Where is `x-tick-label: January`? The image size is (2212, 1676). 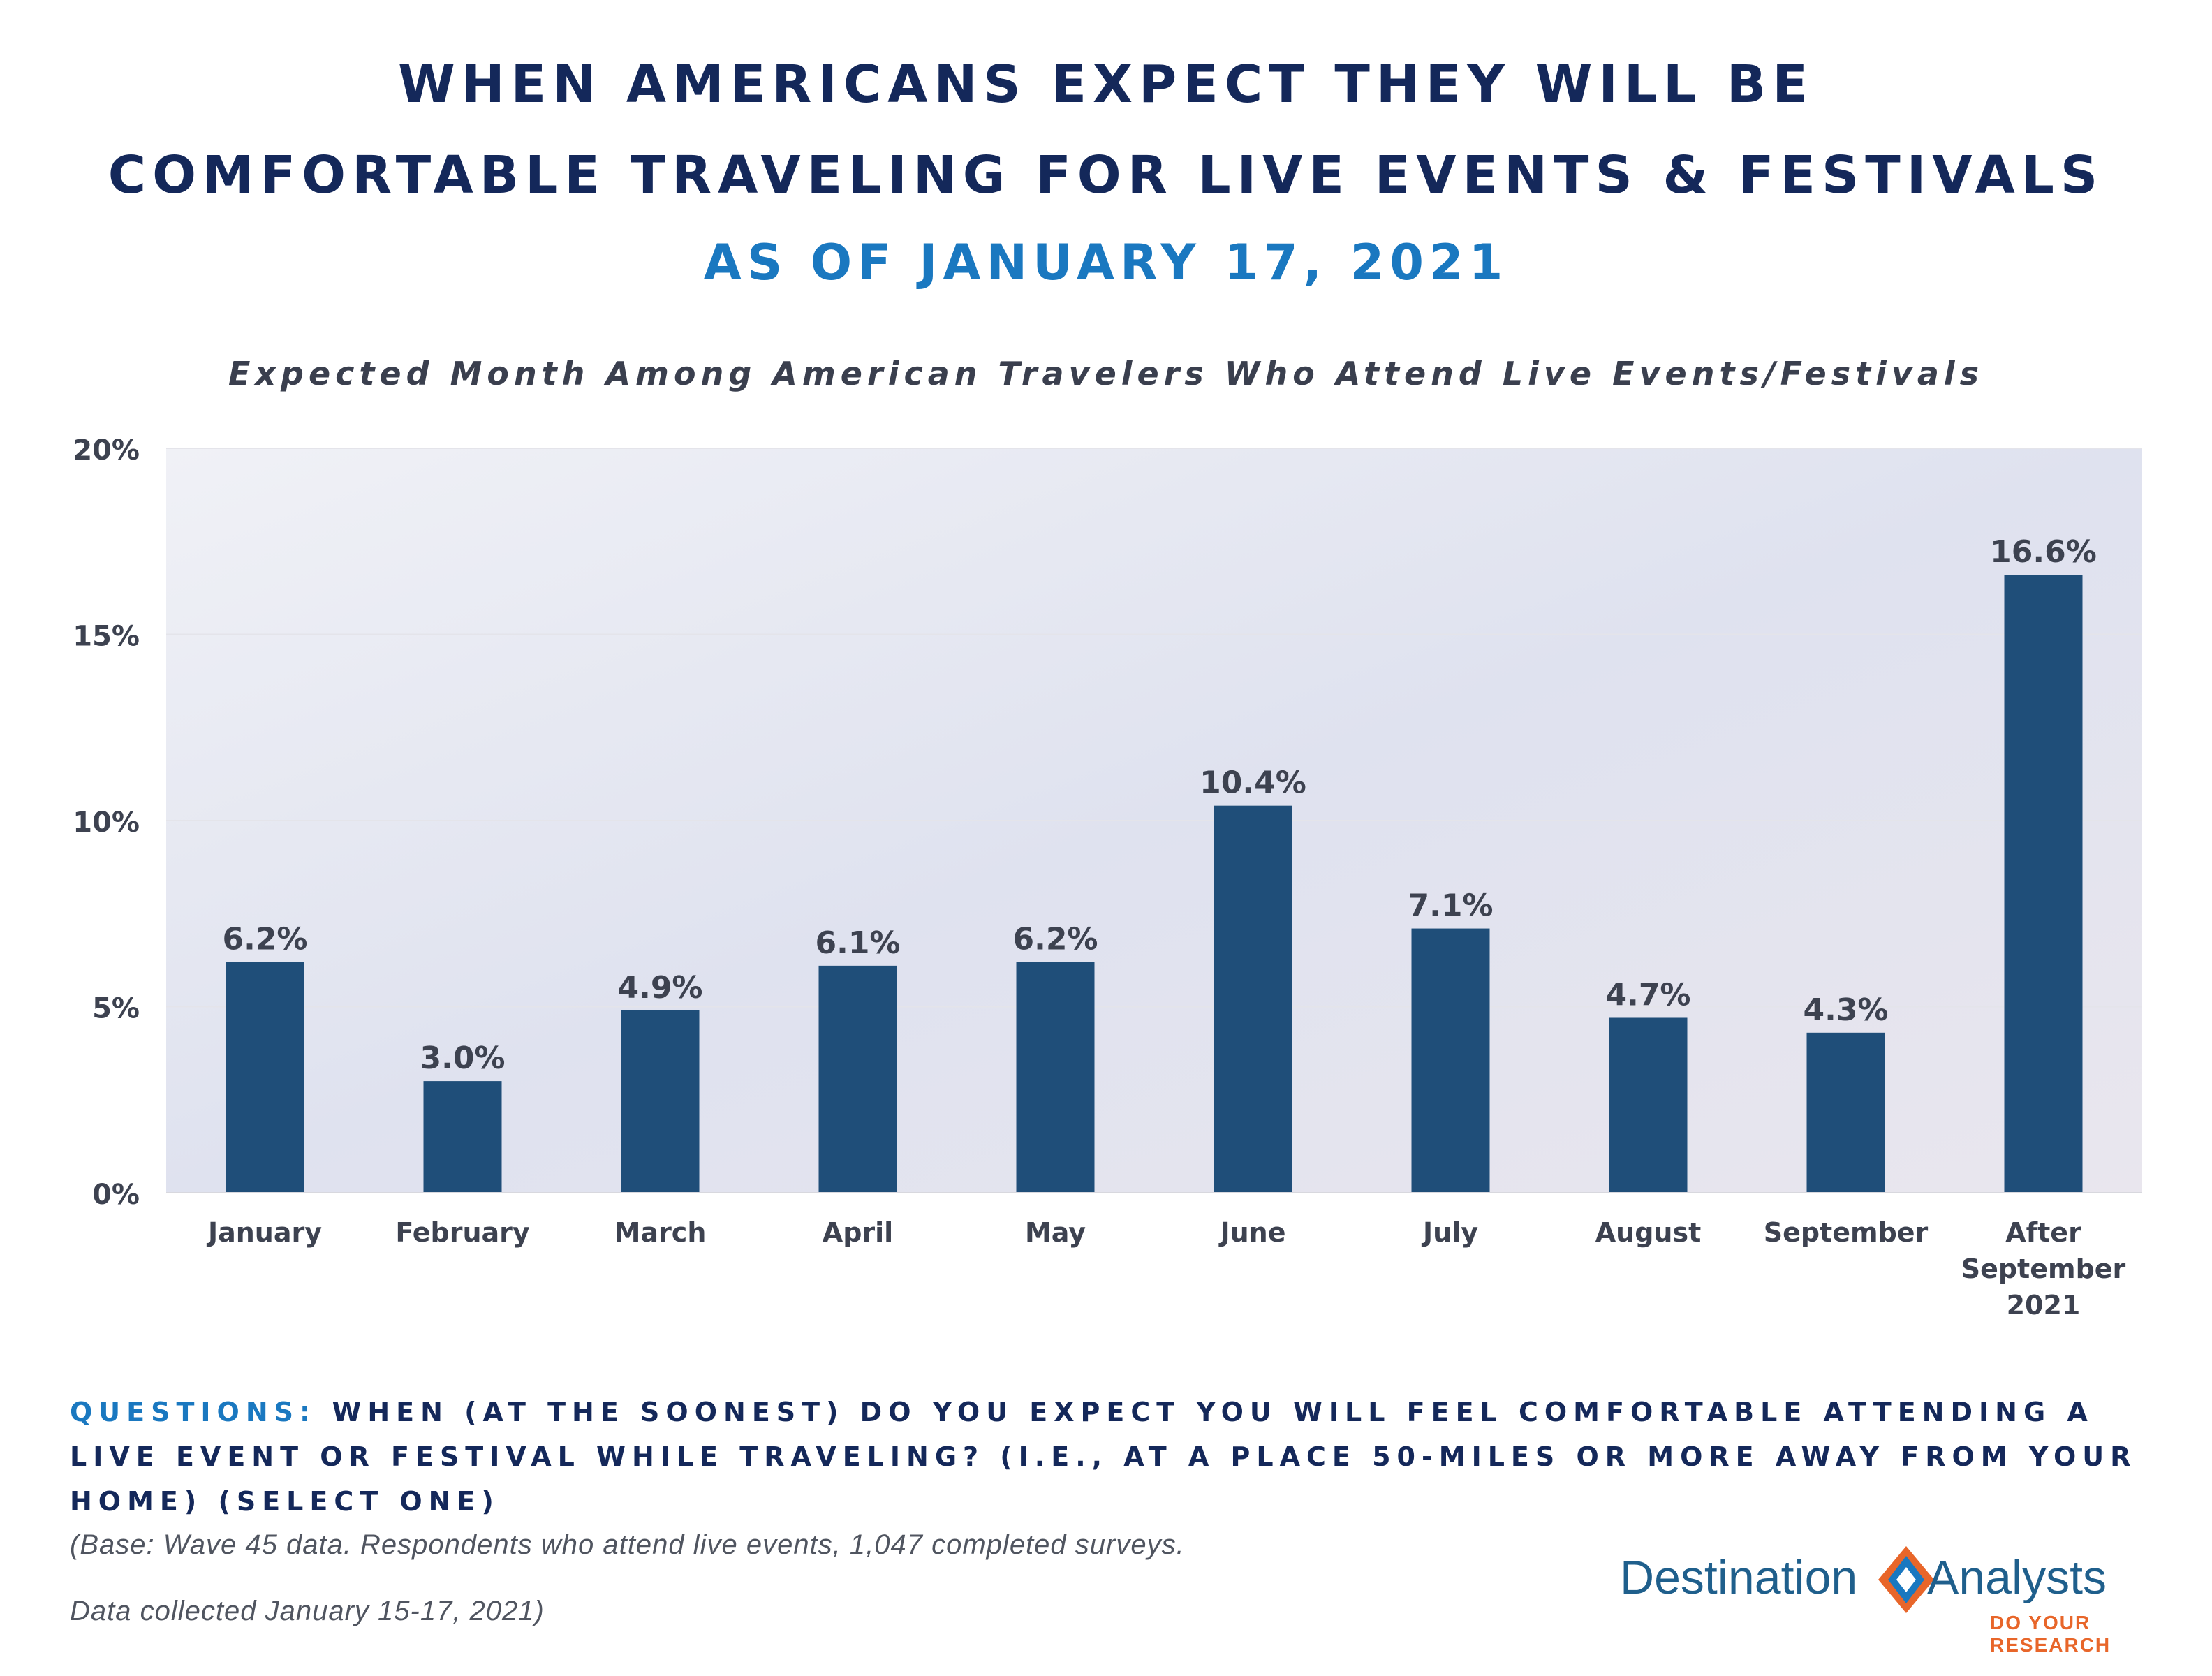 x-tick-label: January is located at coordinates (264, 1232).